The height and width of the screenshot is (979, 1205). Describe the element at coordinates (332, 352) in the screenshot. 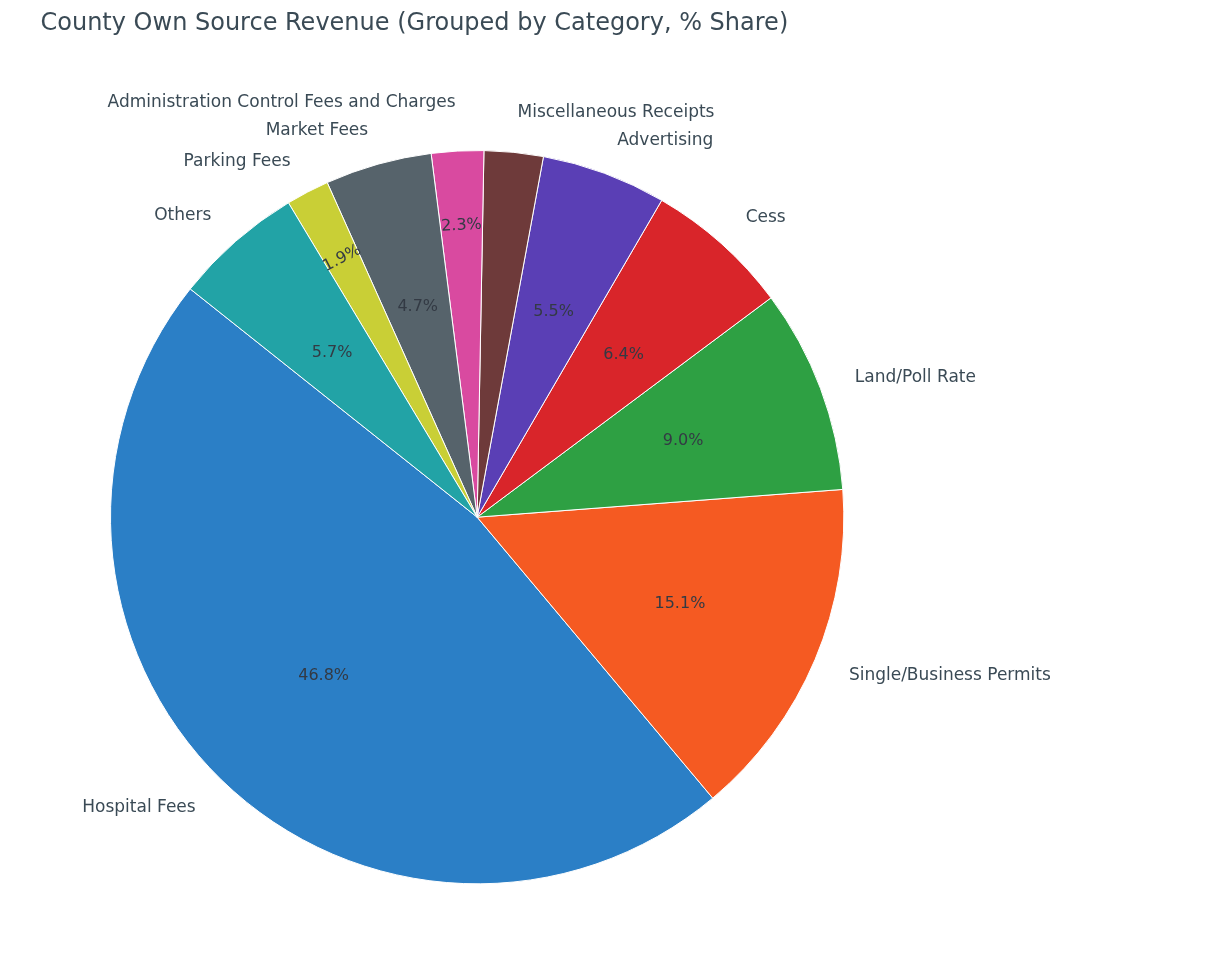

I see `data-label: 5.7%` at that location.